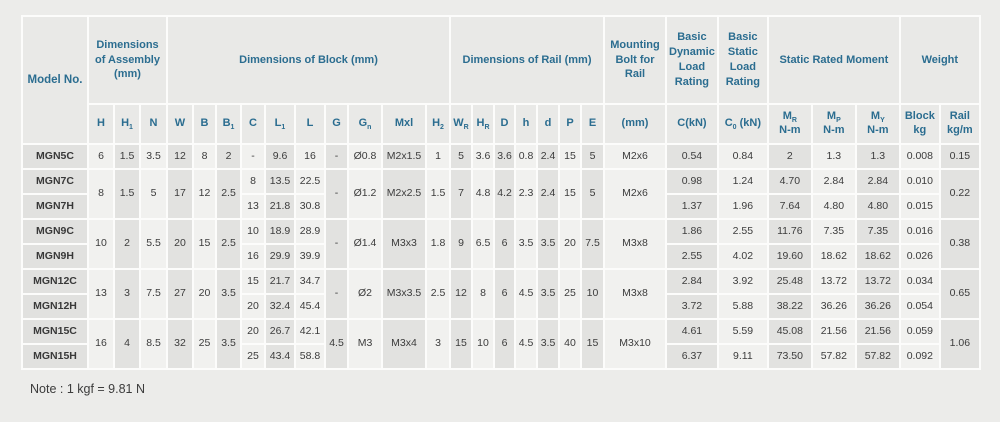  Describe the element at coordinates (280, 306) in the screenshot. I see `cell-mgn12h-l1: 32.4` at that location.